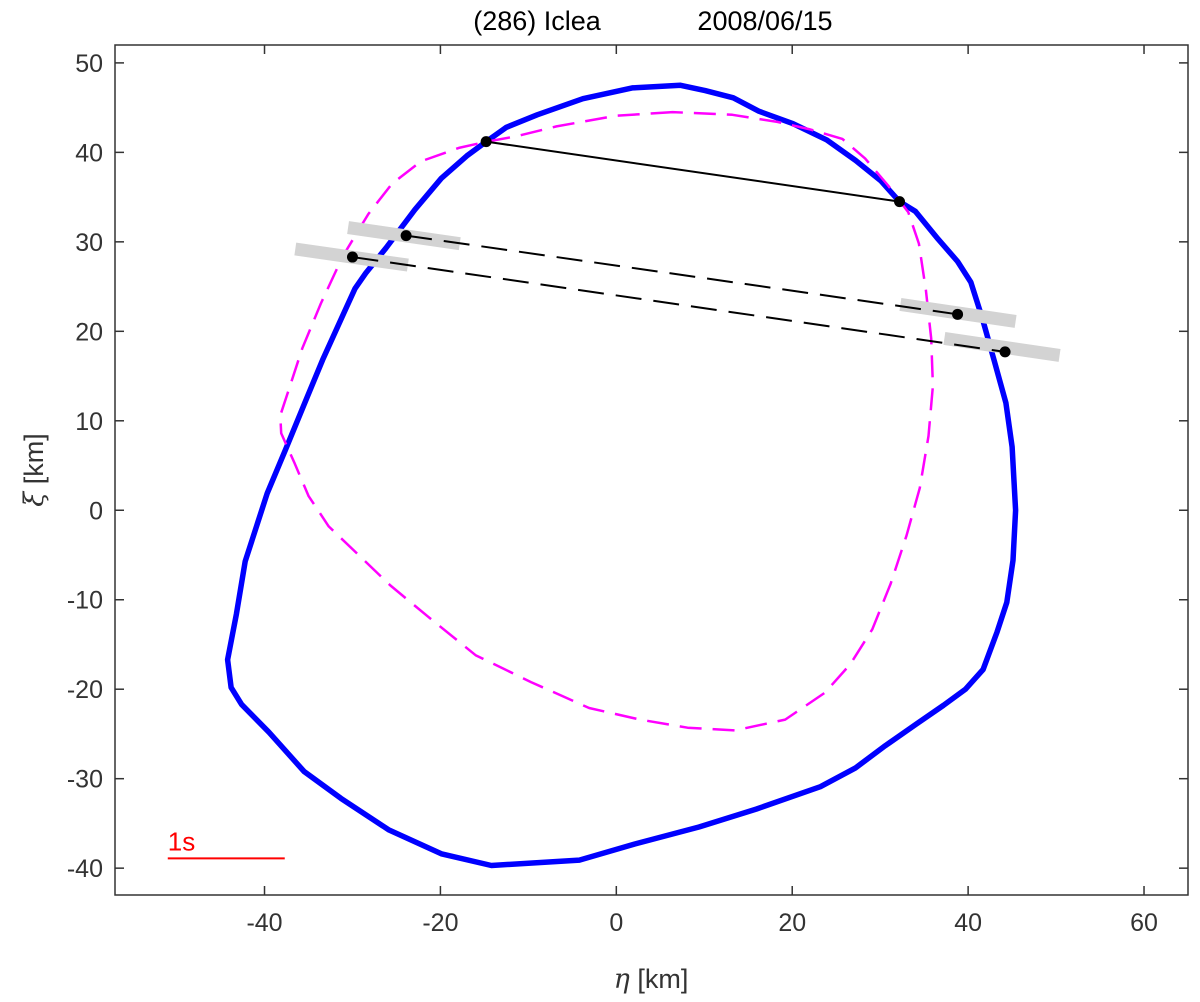 Image resolution: width=1200 pixels, height=1002 pixels. What do you see at coordinates (89, 64) in the screenshot?
I see `y-tick-label: 50` at bounding box center [89, 64].